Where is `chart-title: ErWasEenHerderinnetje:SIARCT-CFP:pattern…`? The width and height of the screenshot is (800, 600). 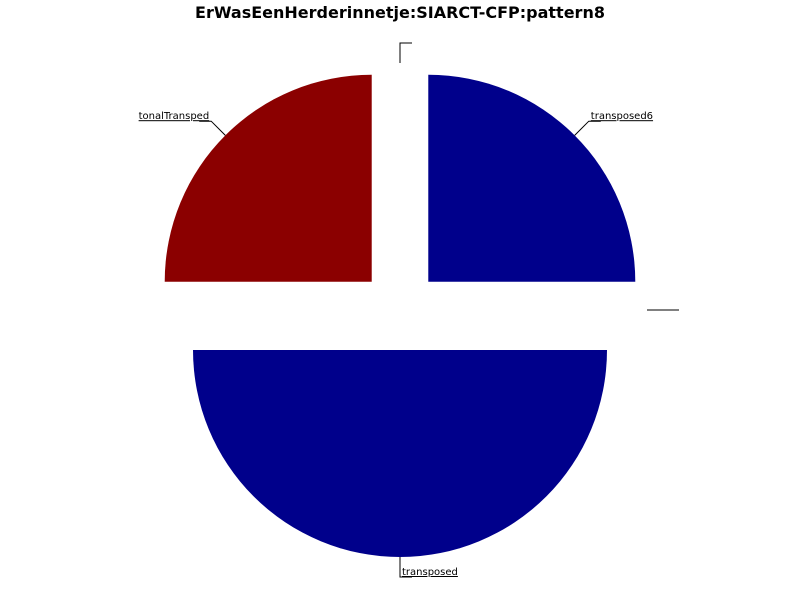
chart-title: ErWasEenHerderinnetje:SIARCT-CFP:pattern… is located at coordinates (400, 12).